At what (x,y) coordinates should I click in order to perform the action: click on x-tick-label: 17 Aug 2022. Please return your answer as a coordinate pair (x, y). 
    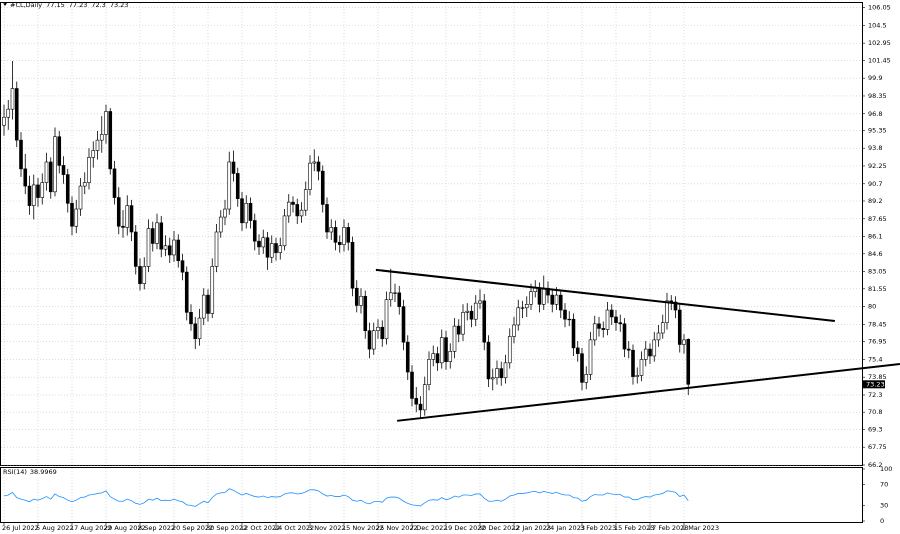
    Looking at the image, I should click on (91, 528).